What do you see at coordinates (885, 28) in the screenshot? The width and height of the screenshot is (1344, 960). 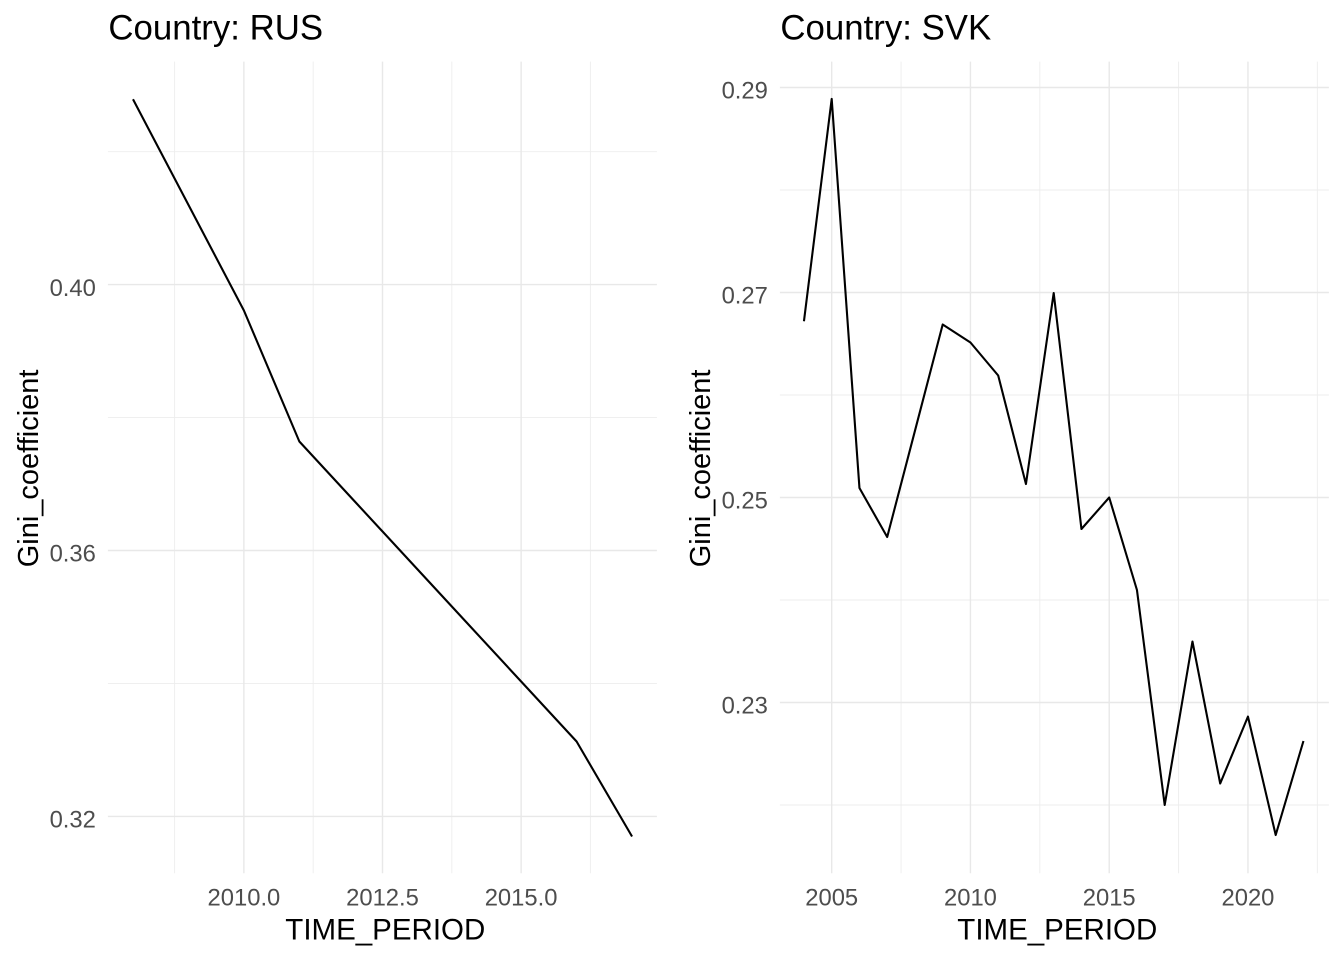 I see `svg-text: Country: SVK` at bounding box center [885, 28].